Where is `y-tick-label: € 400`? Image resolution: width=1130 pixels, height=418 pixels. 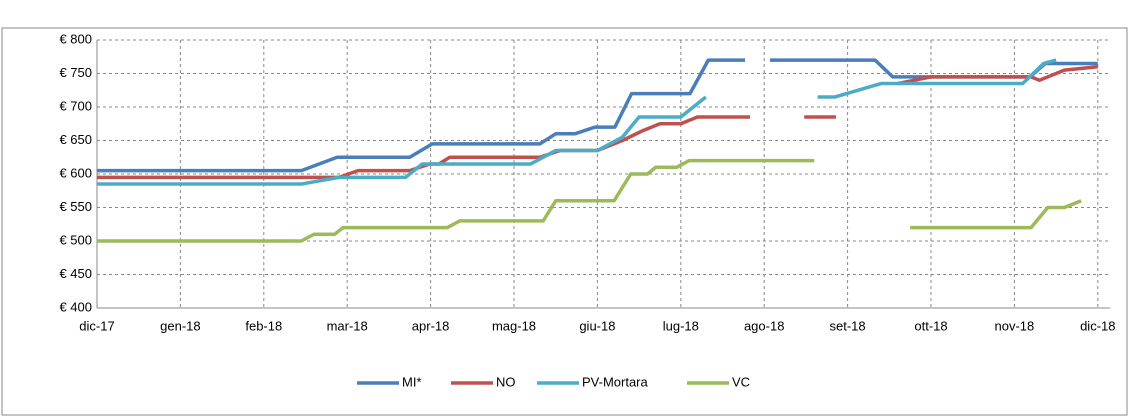
y-tick-label: € 400 is located at coordinates (75, 306).